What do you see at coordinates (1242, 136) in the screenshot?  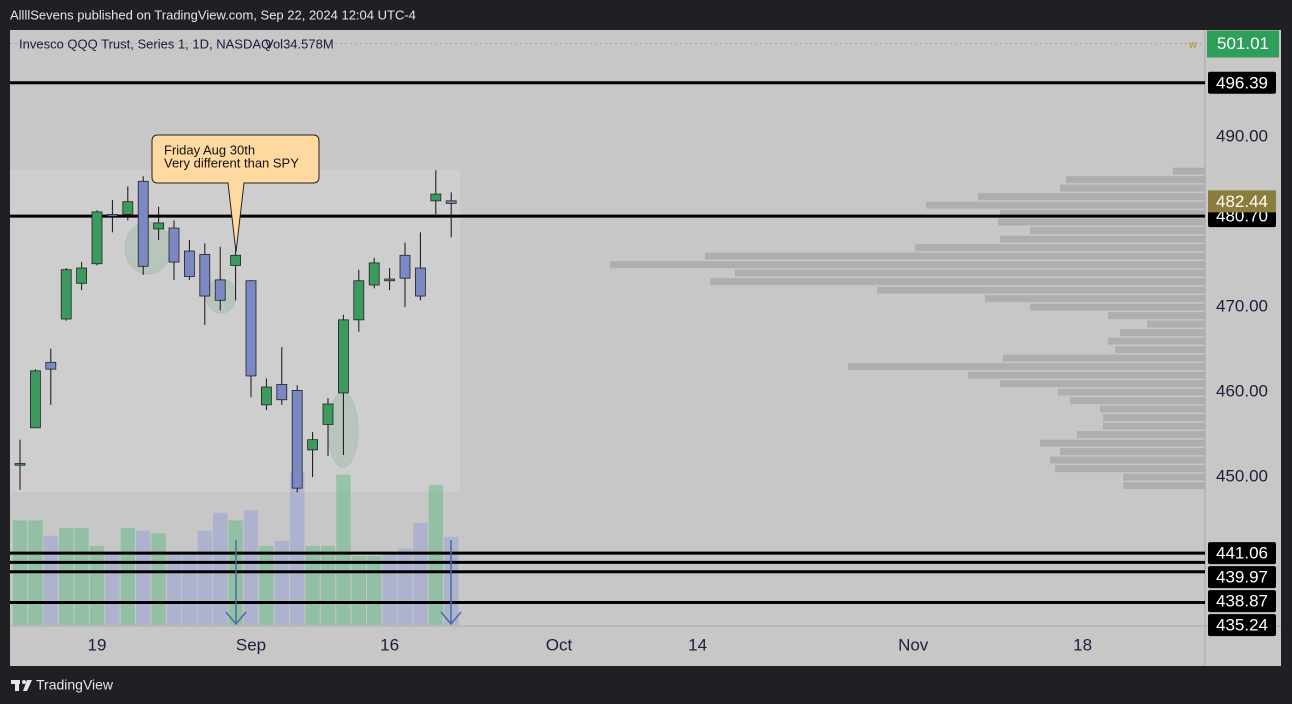 I see `y-tick-label: 490.00` at bounding box center [1242, 136].